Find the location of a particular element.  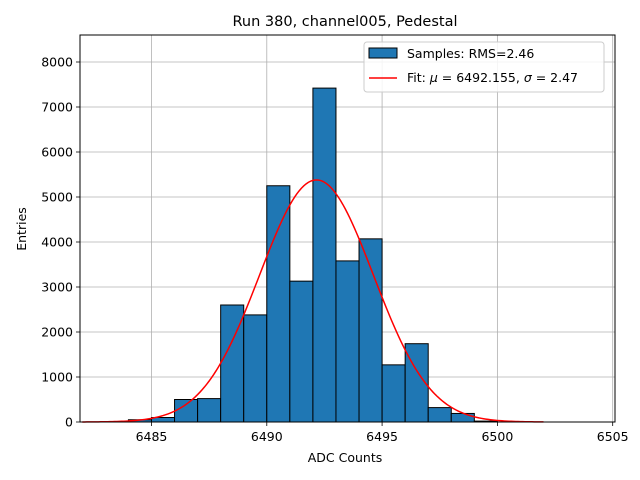

legend-fit-mu-symbol: μ is located at coordinates (433, 77).